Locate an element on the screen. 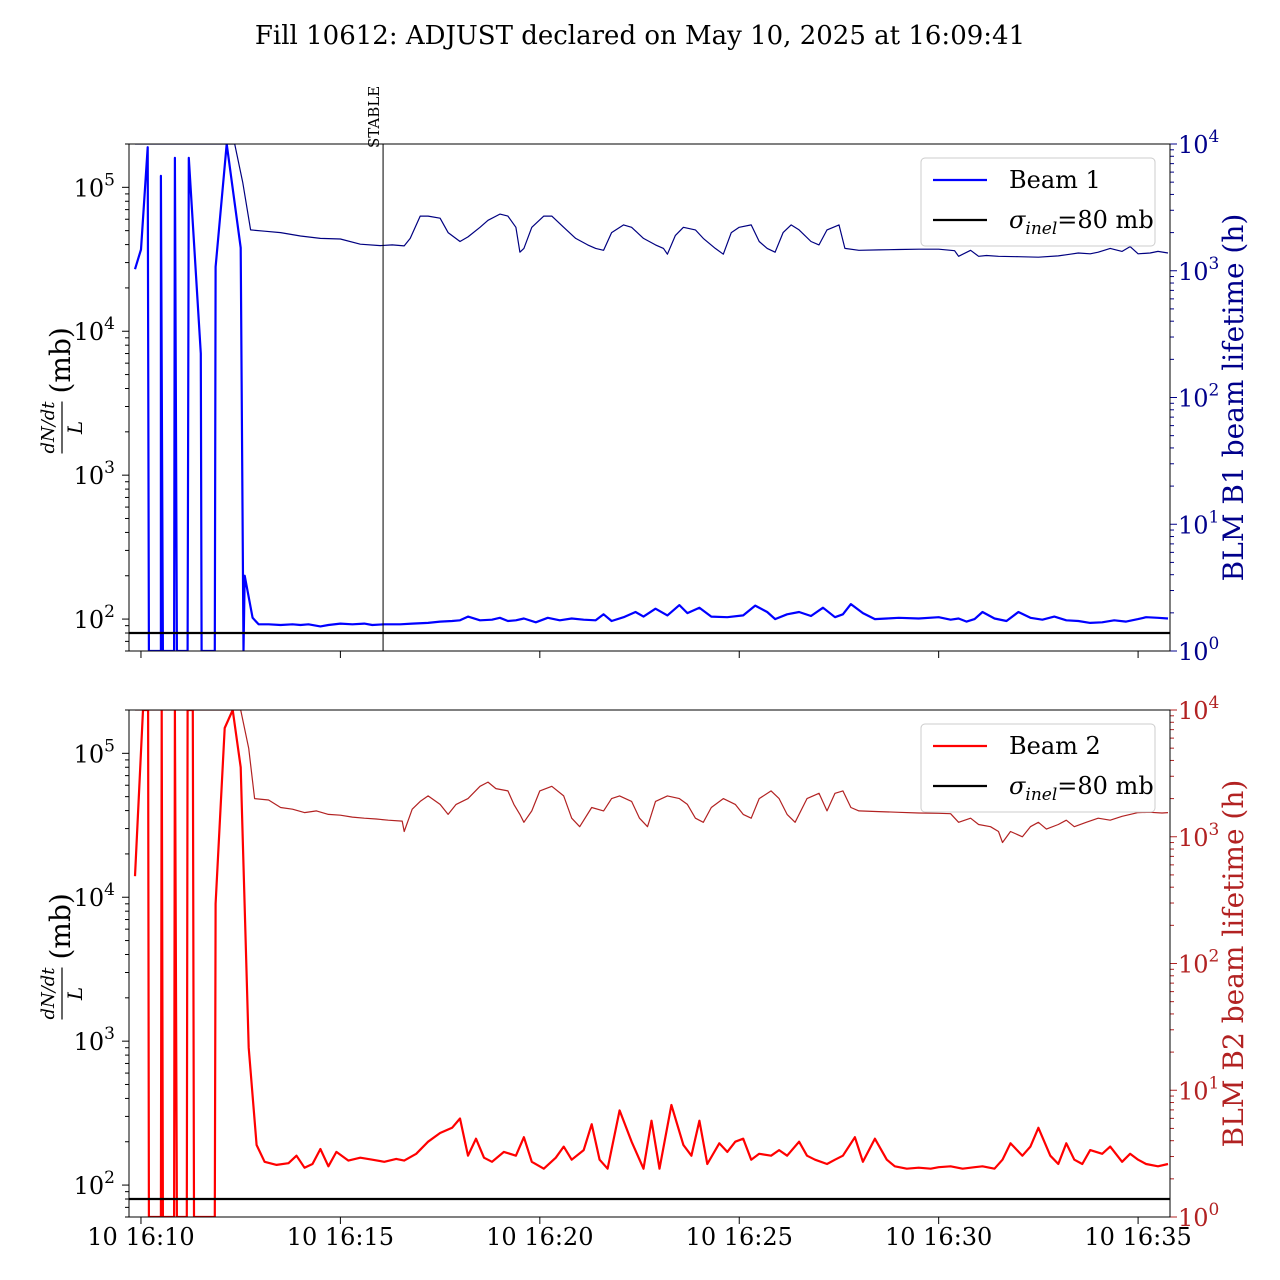 This screenshot has width=1280, height=1280. right-y-axis-label: BLM B2 beam lifetime (h) is located at coordinates (1233, 964).